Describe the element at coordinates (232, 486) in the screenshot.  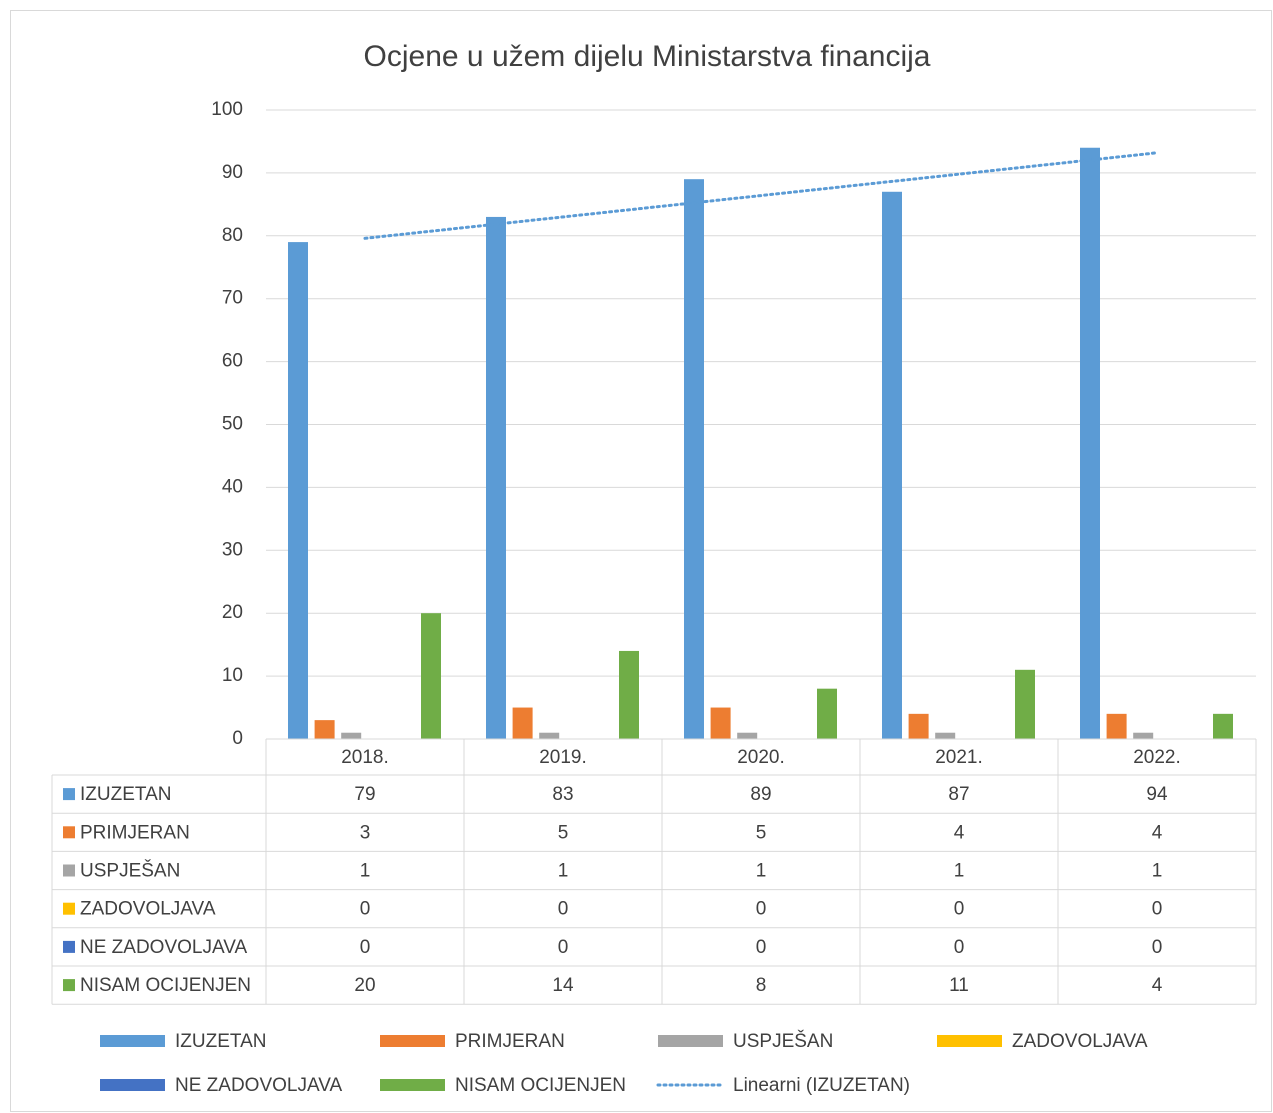
I see `y-tick-label: 40` at that location.